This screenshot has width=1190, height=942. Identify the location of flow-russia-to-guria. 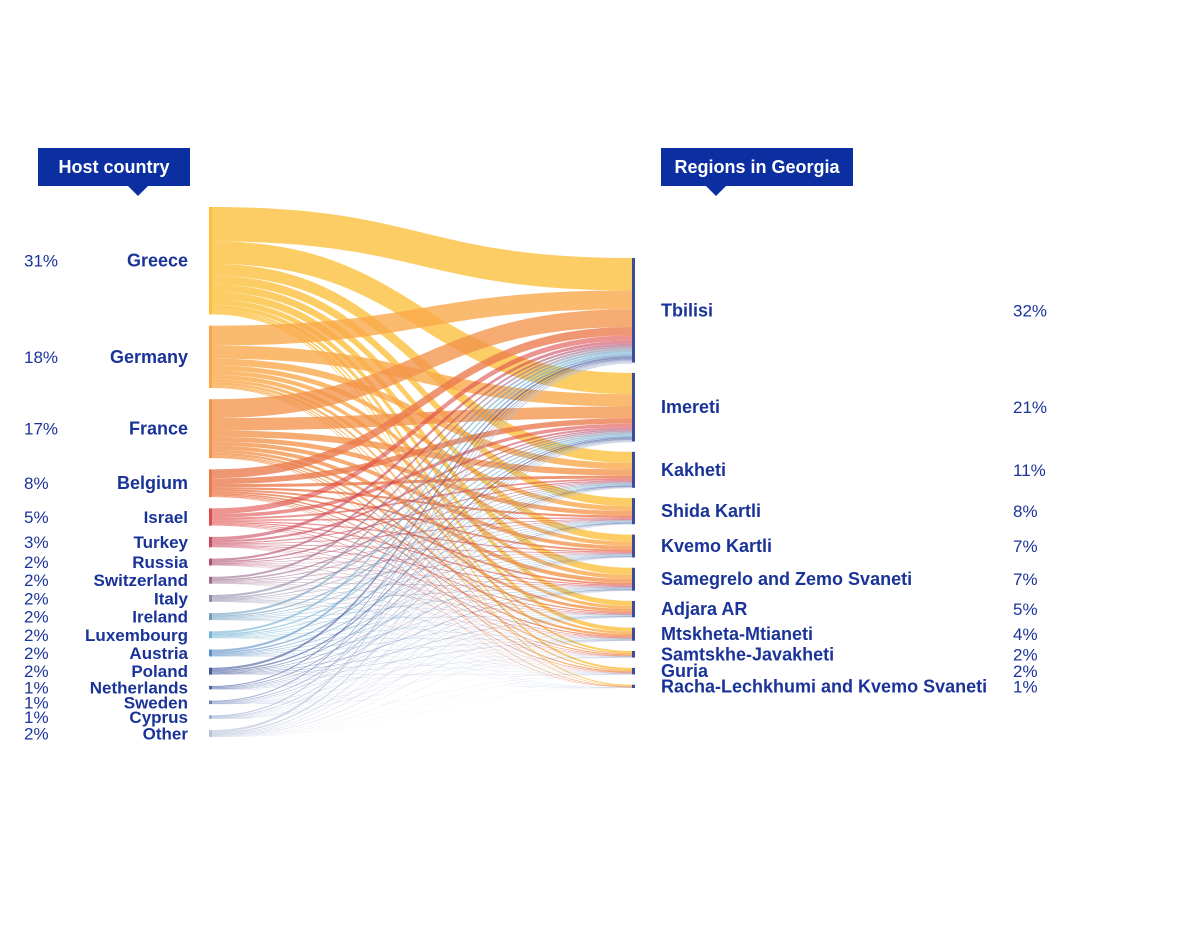
(422, 619).